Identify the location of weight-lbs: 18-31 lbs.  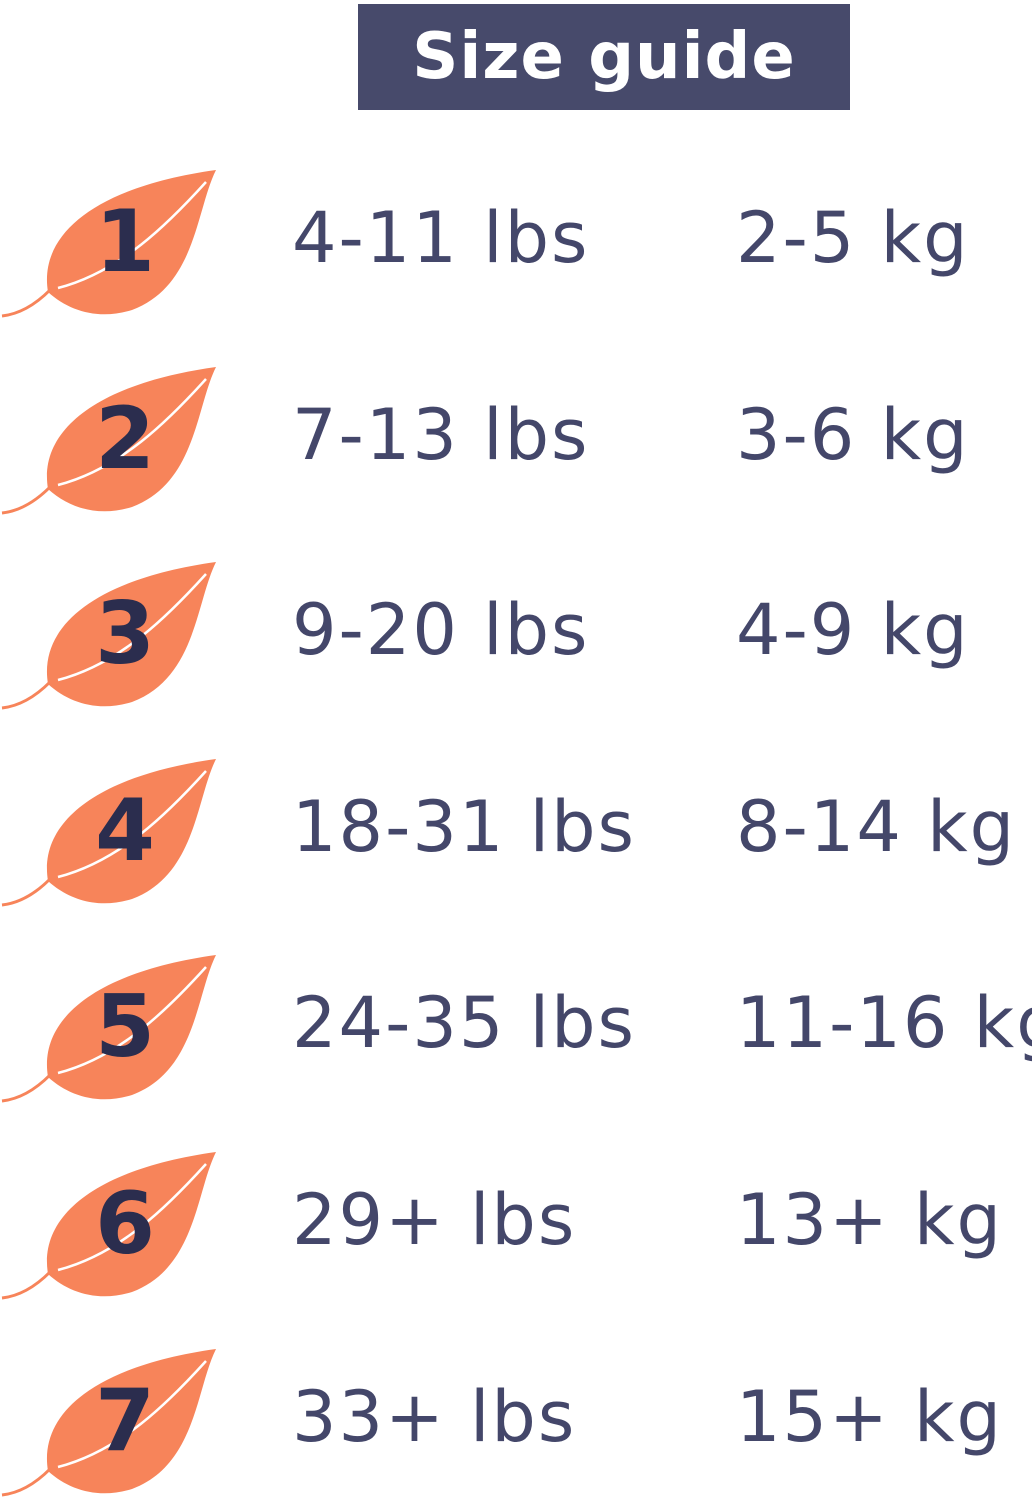
(464, 827).